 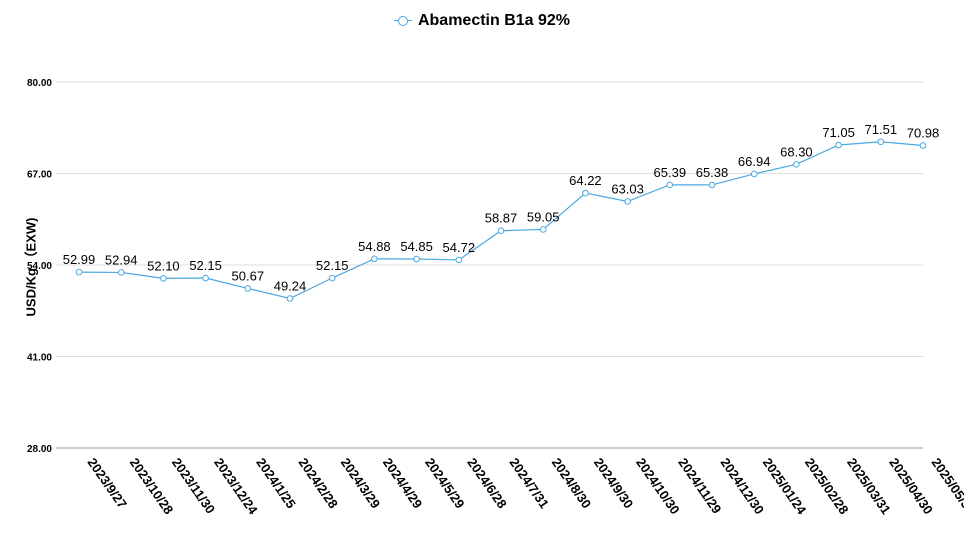 What do you see at coordinates (39, 175) in the screenshot?
I see `y-tick-label: 67.00` at bounding box center [39, 175].